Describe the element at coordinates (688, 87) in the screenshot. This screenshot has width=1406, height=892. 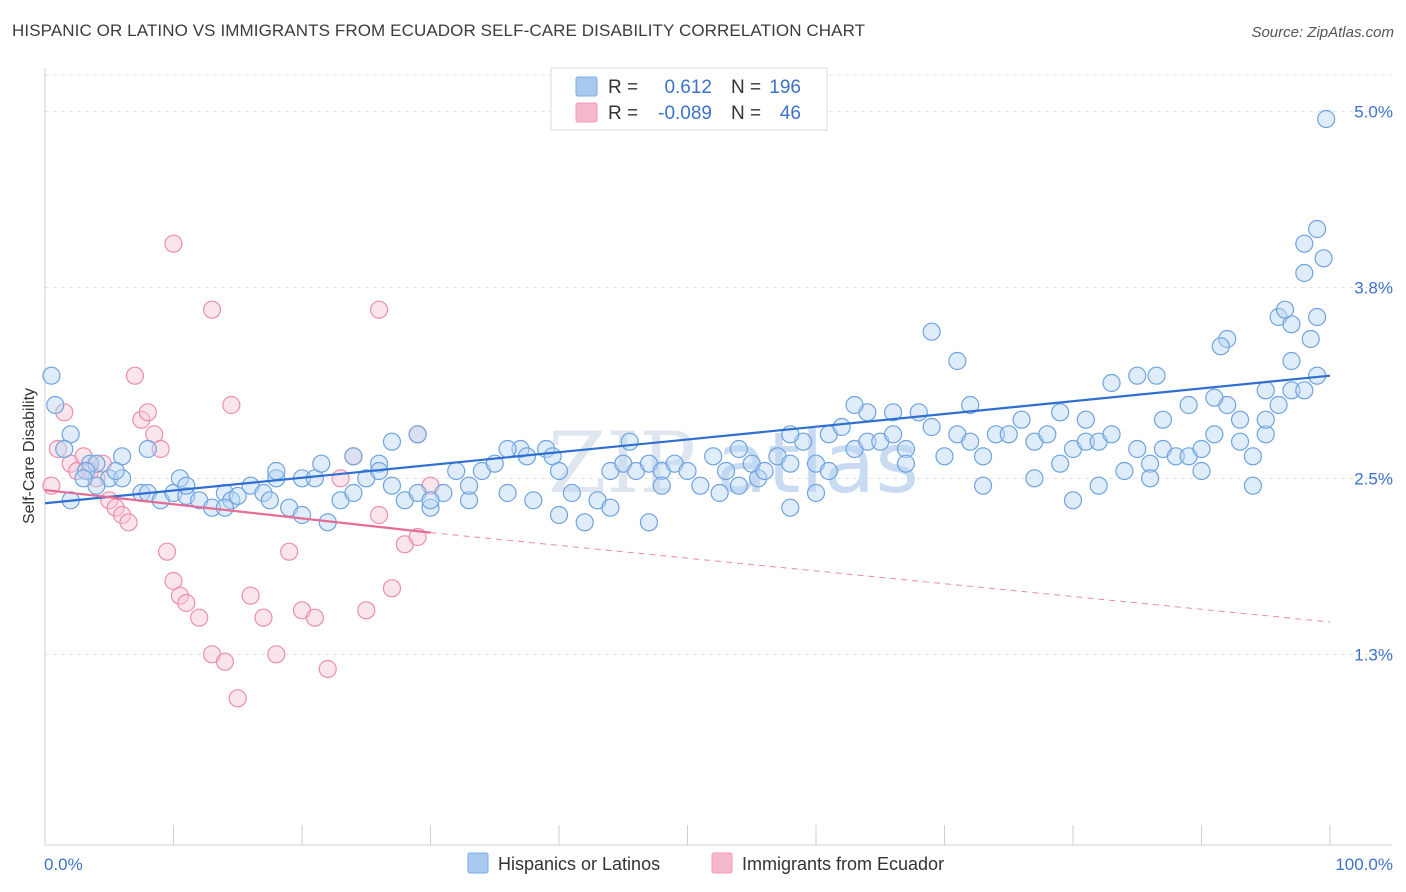
I see `legend-r-value-hispanics: 0.612` at that location.